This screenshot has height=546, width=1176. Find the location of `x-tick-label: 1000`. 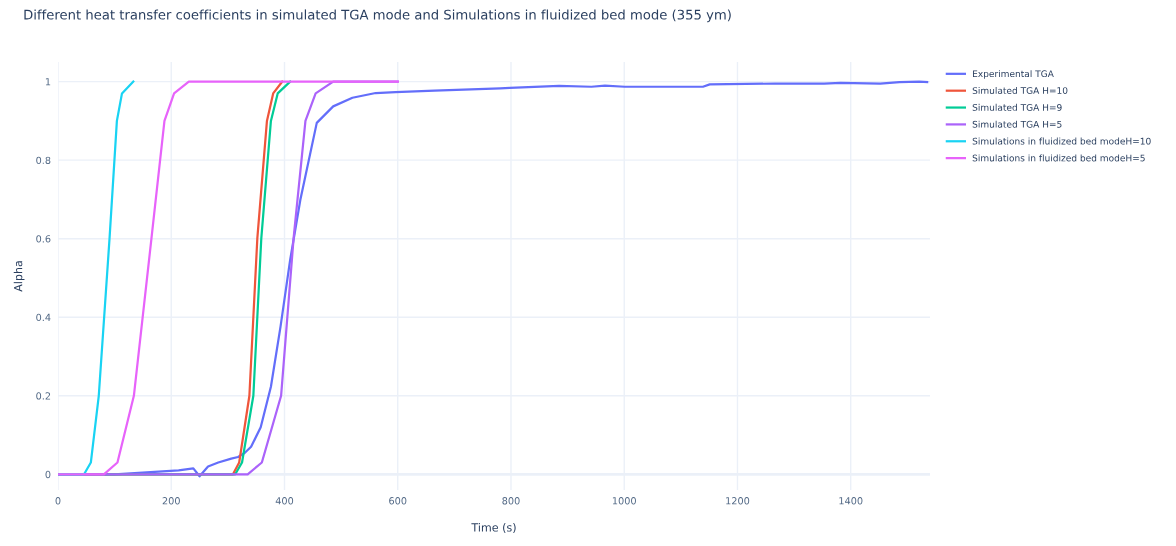

x-tick-label: 1000 is located at coordinates (624, 501).